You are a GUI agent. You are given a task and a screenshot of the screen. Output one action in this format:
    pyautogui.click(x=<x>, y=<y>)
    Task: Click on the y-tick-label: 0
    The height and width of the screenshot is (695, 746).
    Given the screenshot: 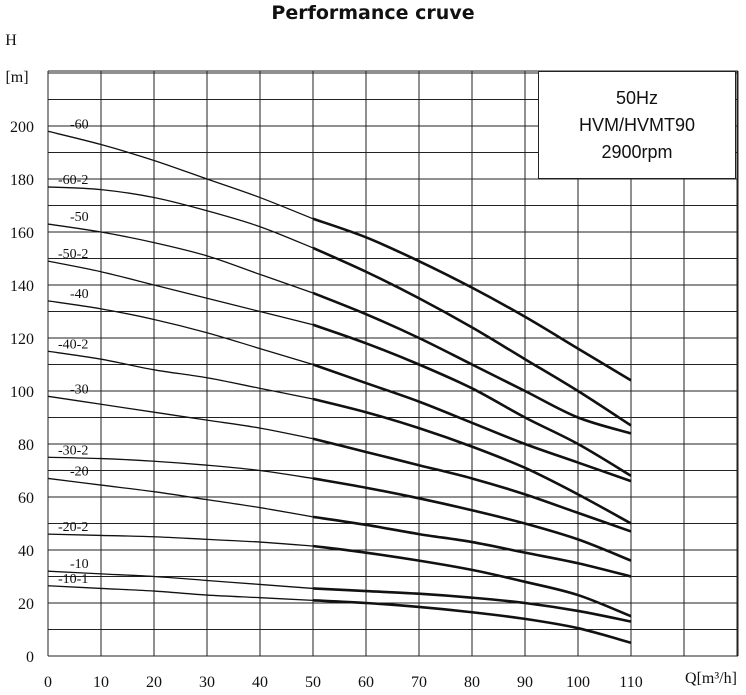 What is the action you would take?
    pyautogui.click(x=30, y=657)
    